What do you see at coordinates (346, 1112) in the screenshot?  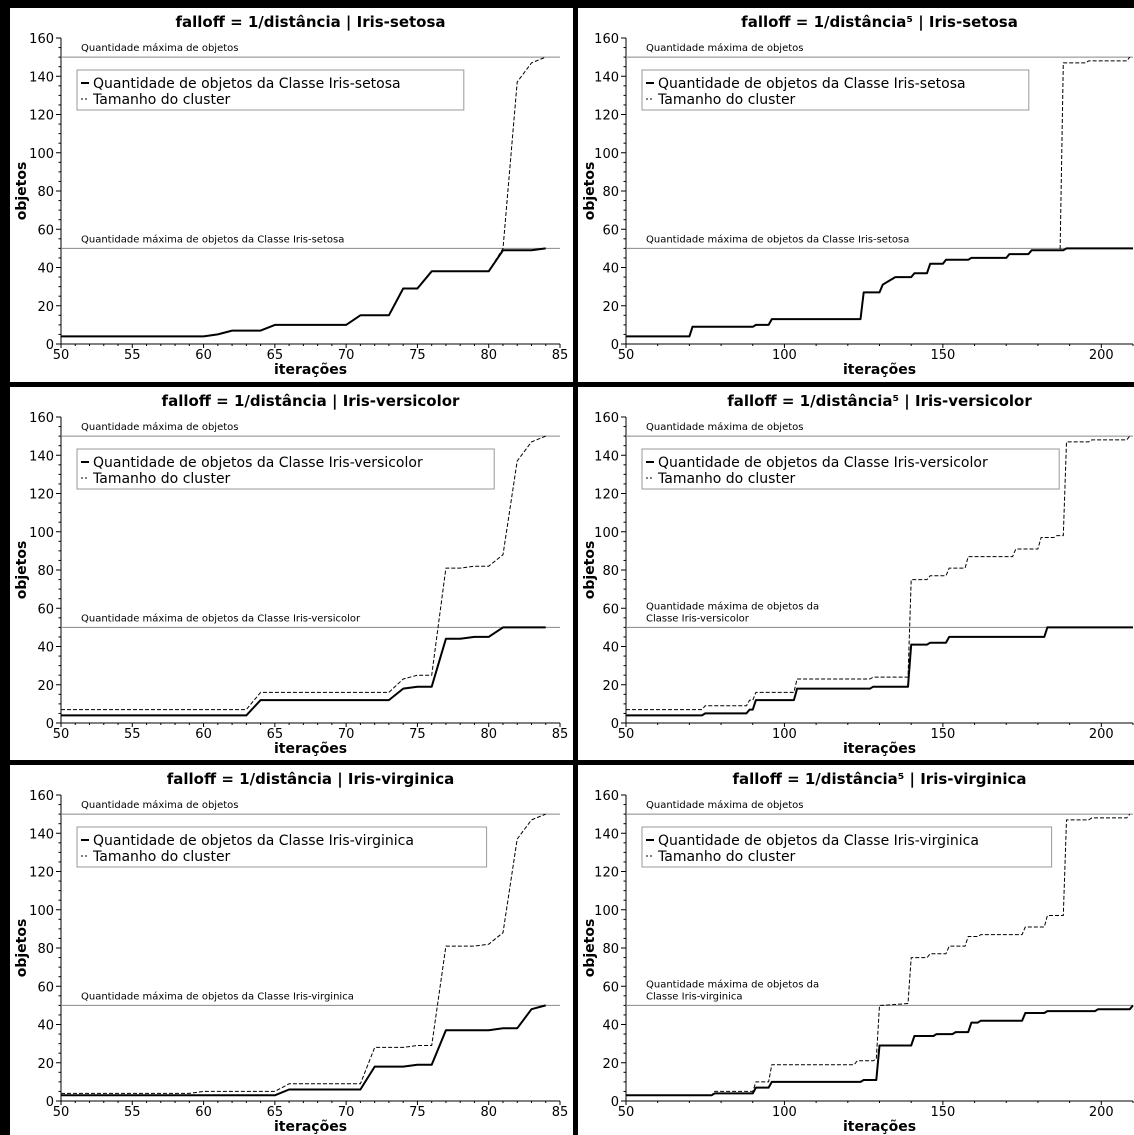 I see `x-tick-label: 70` at bounding box center [346, 1112].